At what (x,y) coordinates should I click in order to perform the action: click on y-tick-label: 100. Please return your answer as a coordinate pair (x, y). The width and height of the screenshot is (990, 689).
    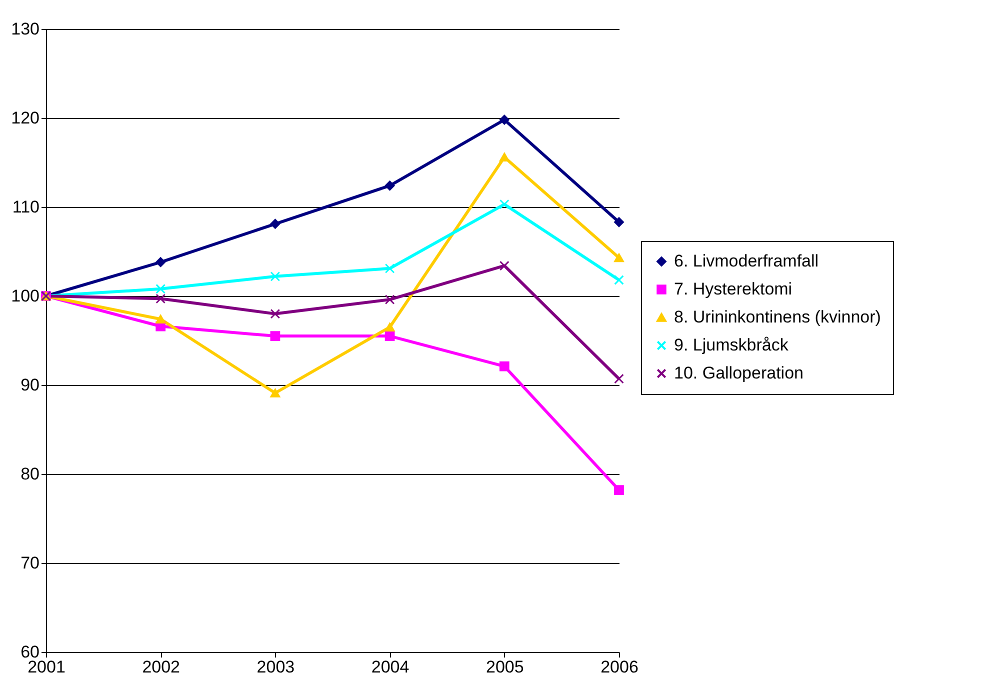
    Looking at the image, I should click on (25, 296).